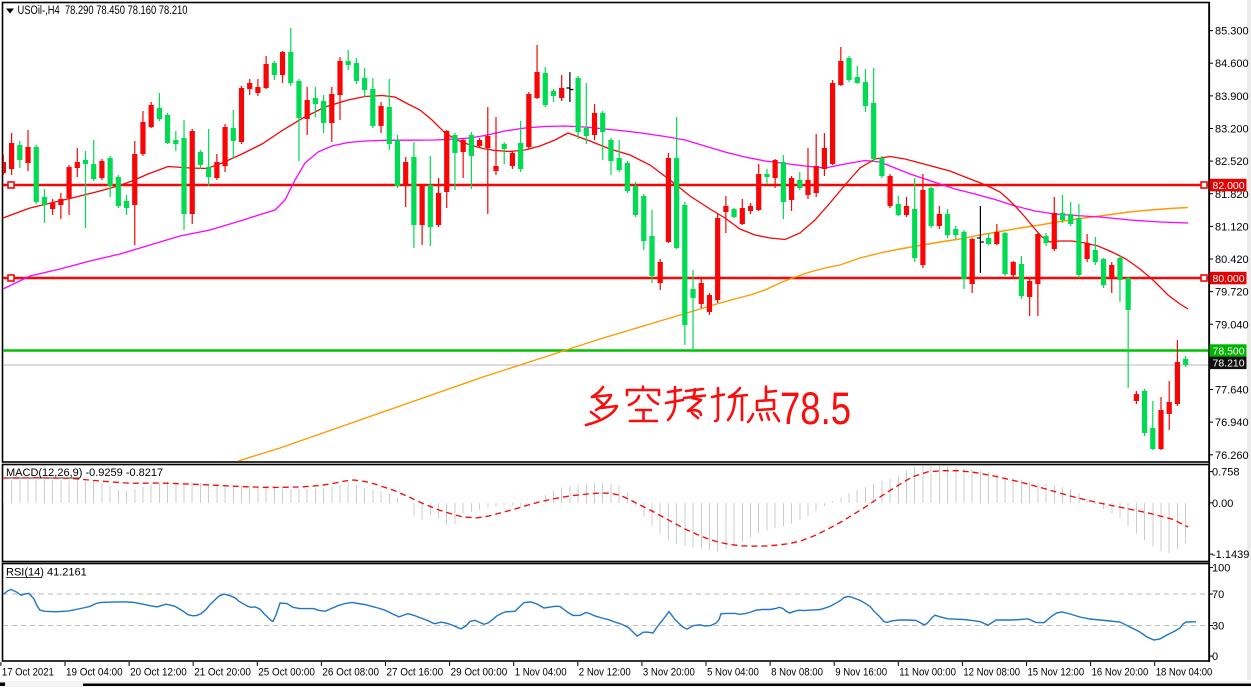  Describe the element at coordinates (541, 673) in the screenshot. I see `svg-text: 1 Nov 04:00` at that location.